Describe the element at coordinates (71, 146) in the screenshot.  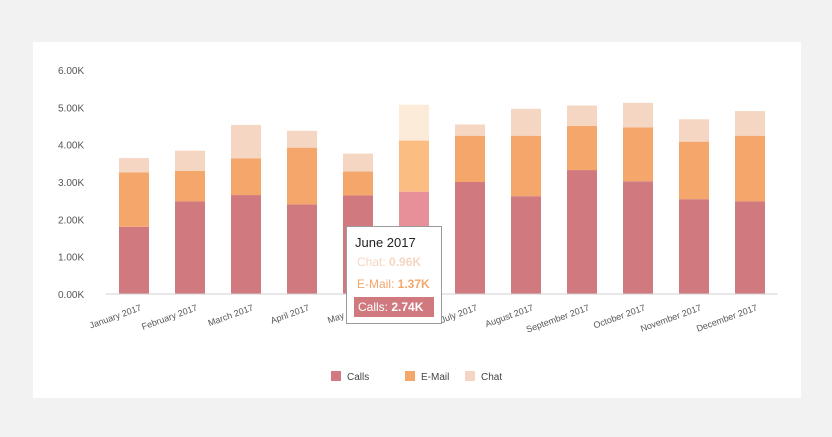
I see `y-tick-label: 4.00K` at that location.